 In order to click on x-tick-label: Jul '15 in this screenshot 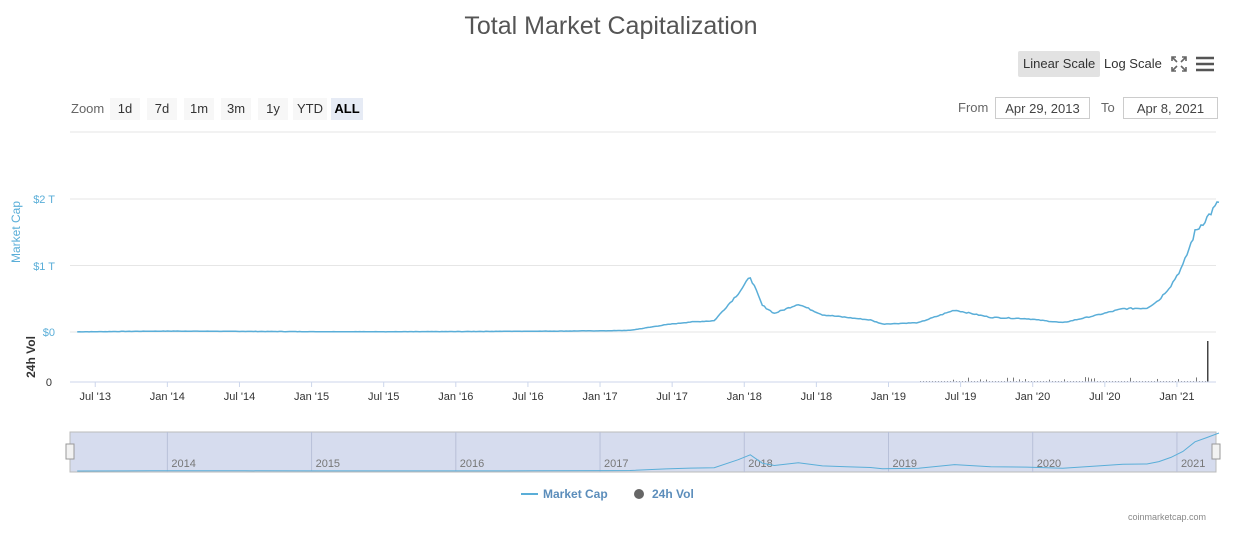, I will do `click(383, 397)`.